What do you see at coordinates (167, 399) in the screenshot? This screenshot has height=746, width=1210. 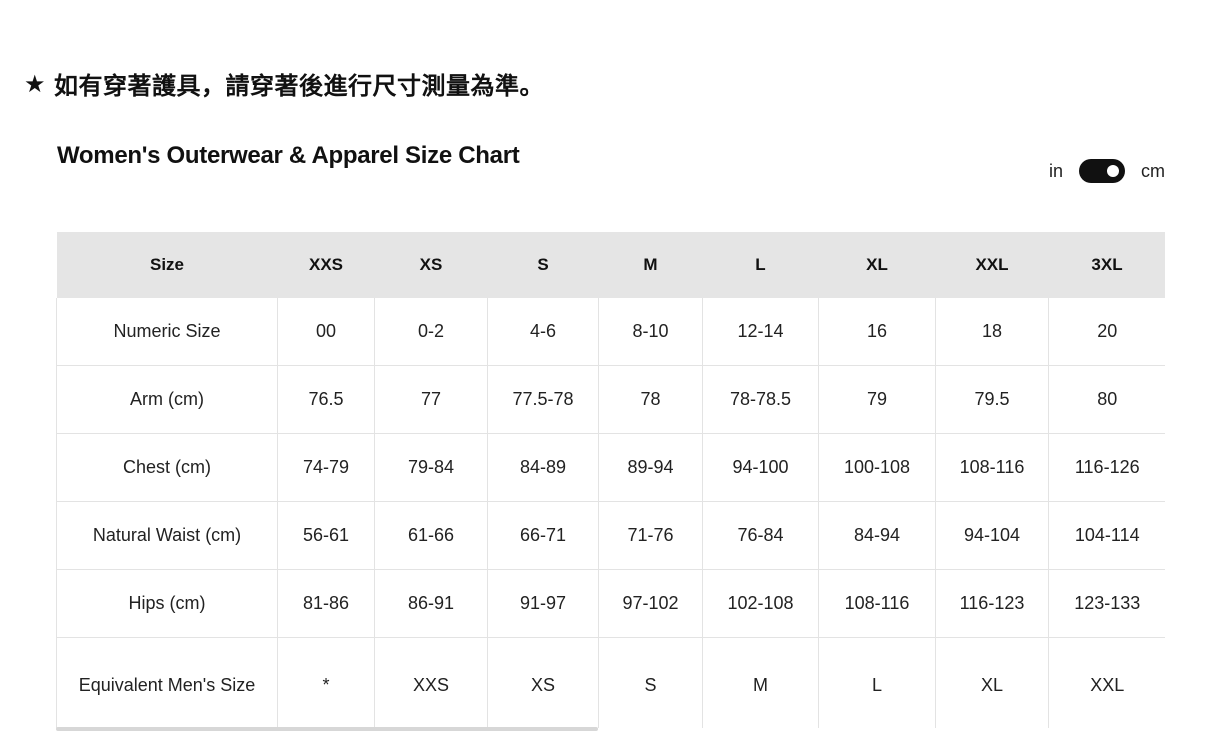 I see `row-label: Arm (cm)` at bounding box center [167, 399].